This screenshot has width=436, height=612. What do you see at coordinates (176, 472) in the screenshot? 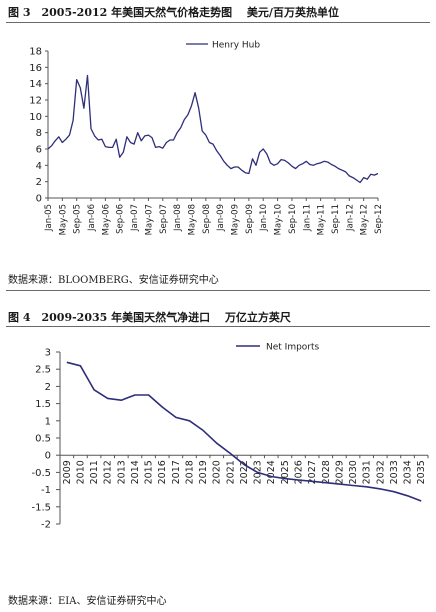
I see `x-tick-label: 2017` at bounding box center [176, 472].